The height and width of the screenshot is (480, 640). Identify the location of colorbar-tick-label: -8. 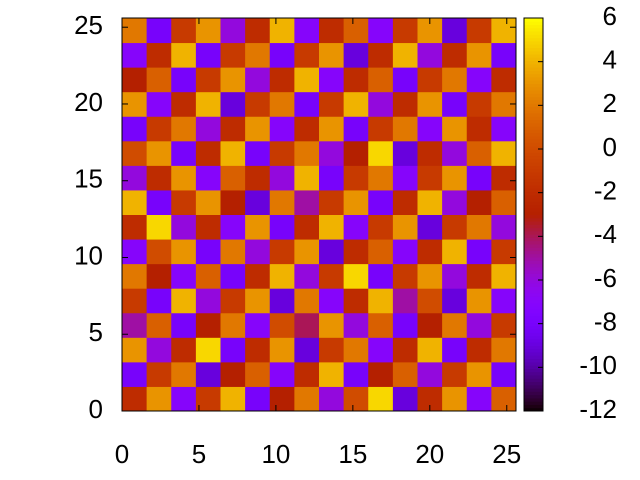
(605, 322).